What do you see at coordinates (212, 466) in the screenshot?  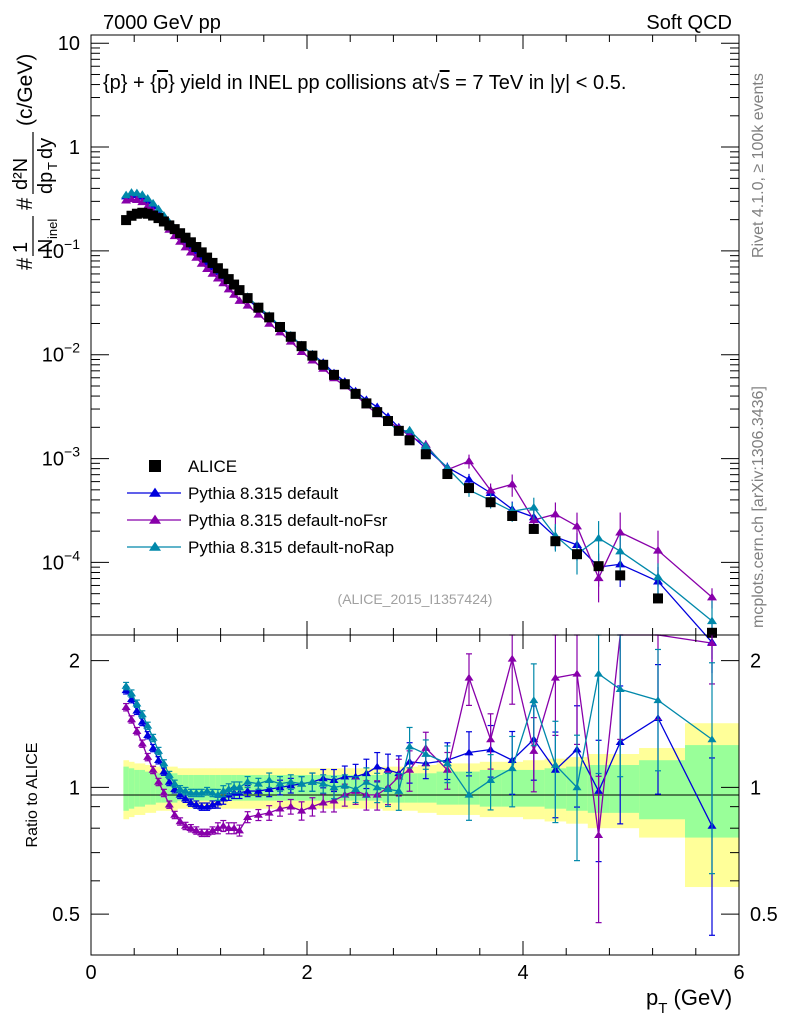 I see `legend-label: ALICE` at bounding box center [212, 466].